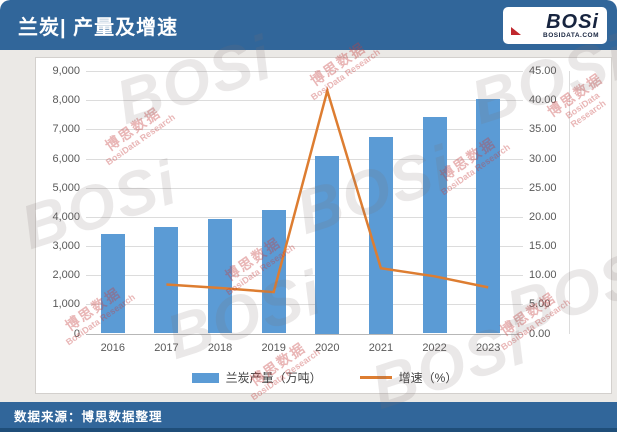  What do you see at coordinates (112, 284) in the screenshot?
I see `bar-2016` at bounding box center [112, 284].